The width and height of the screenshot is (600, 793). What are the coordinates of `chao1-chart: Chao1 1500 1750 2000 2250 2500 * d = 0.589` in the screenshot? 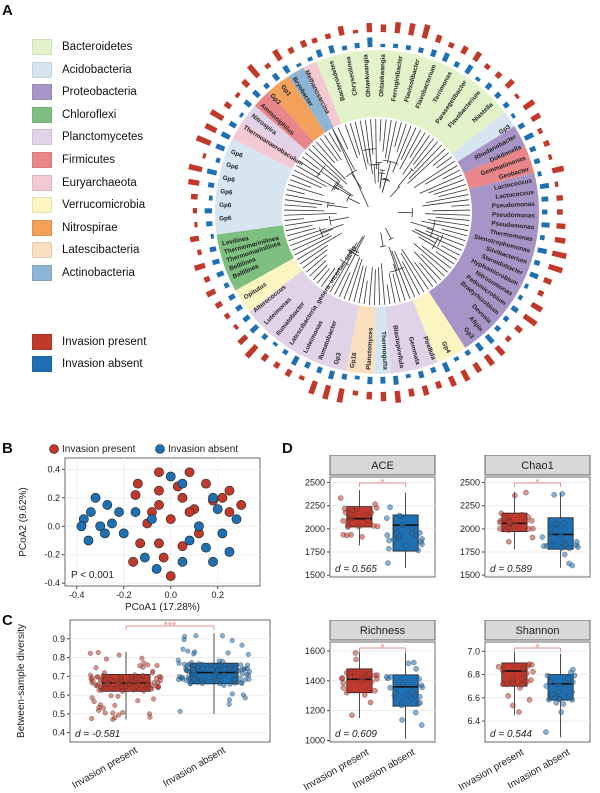 It's located at (525, 517).